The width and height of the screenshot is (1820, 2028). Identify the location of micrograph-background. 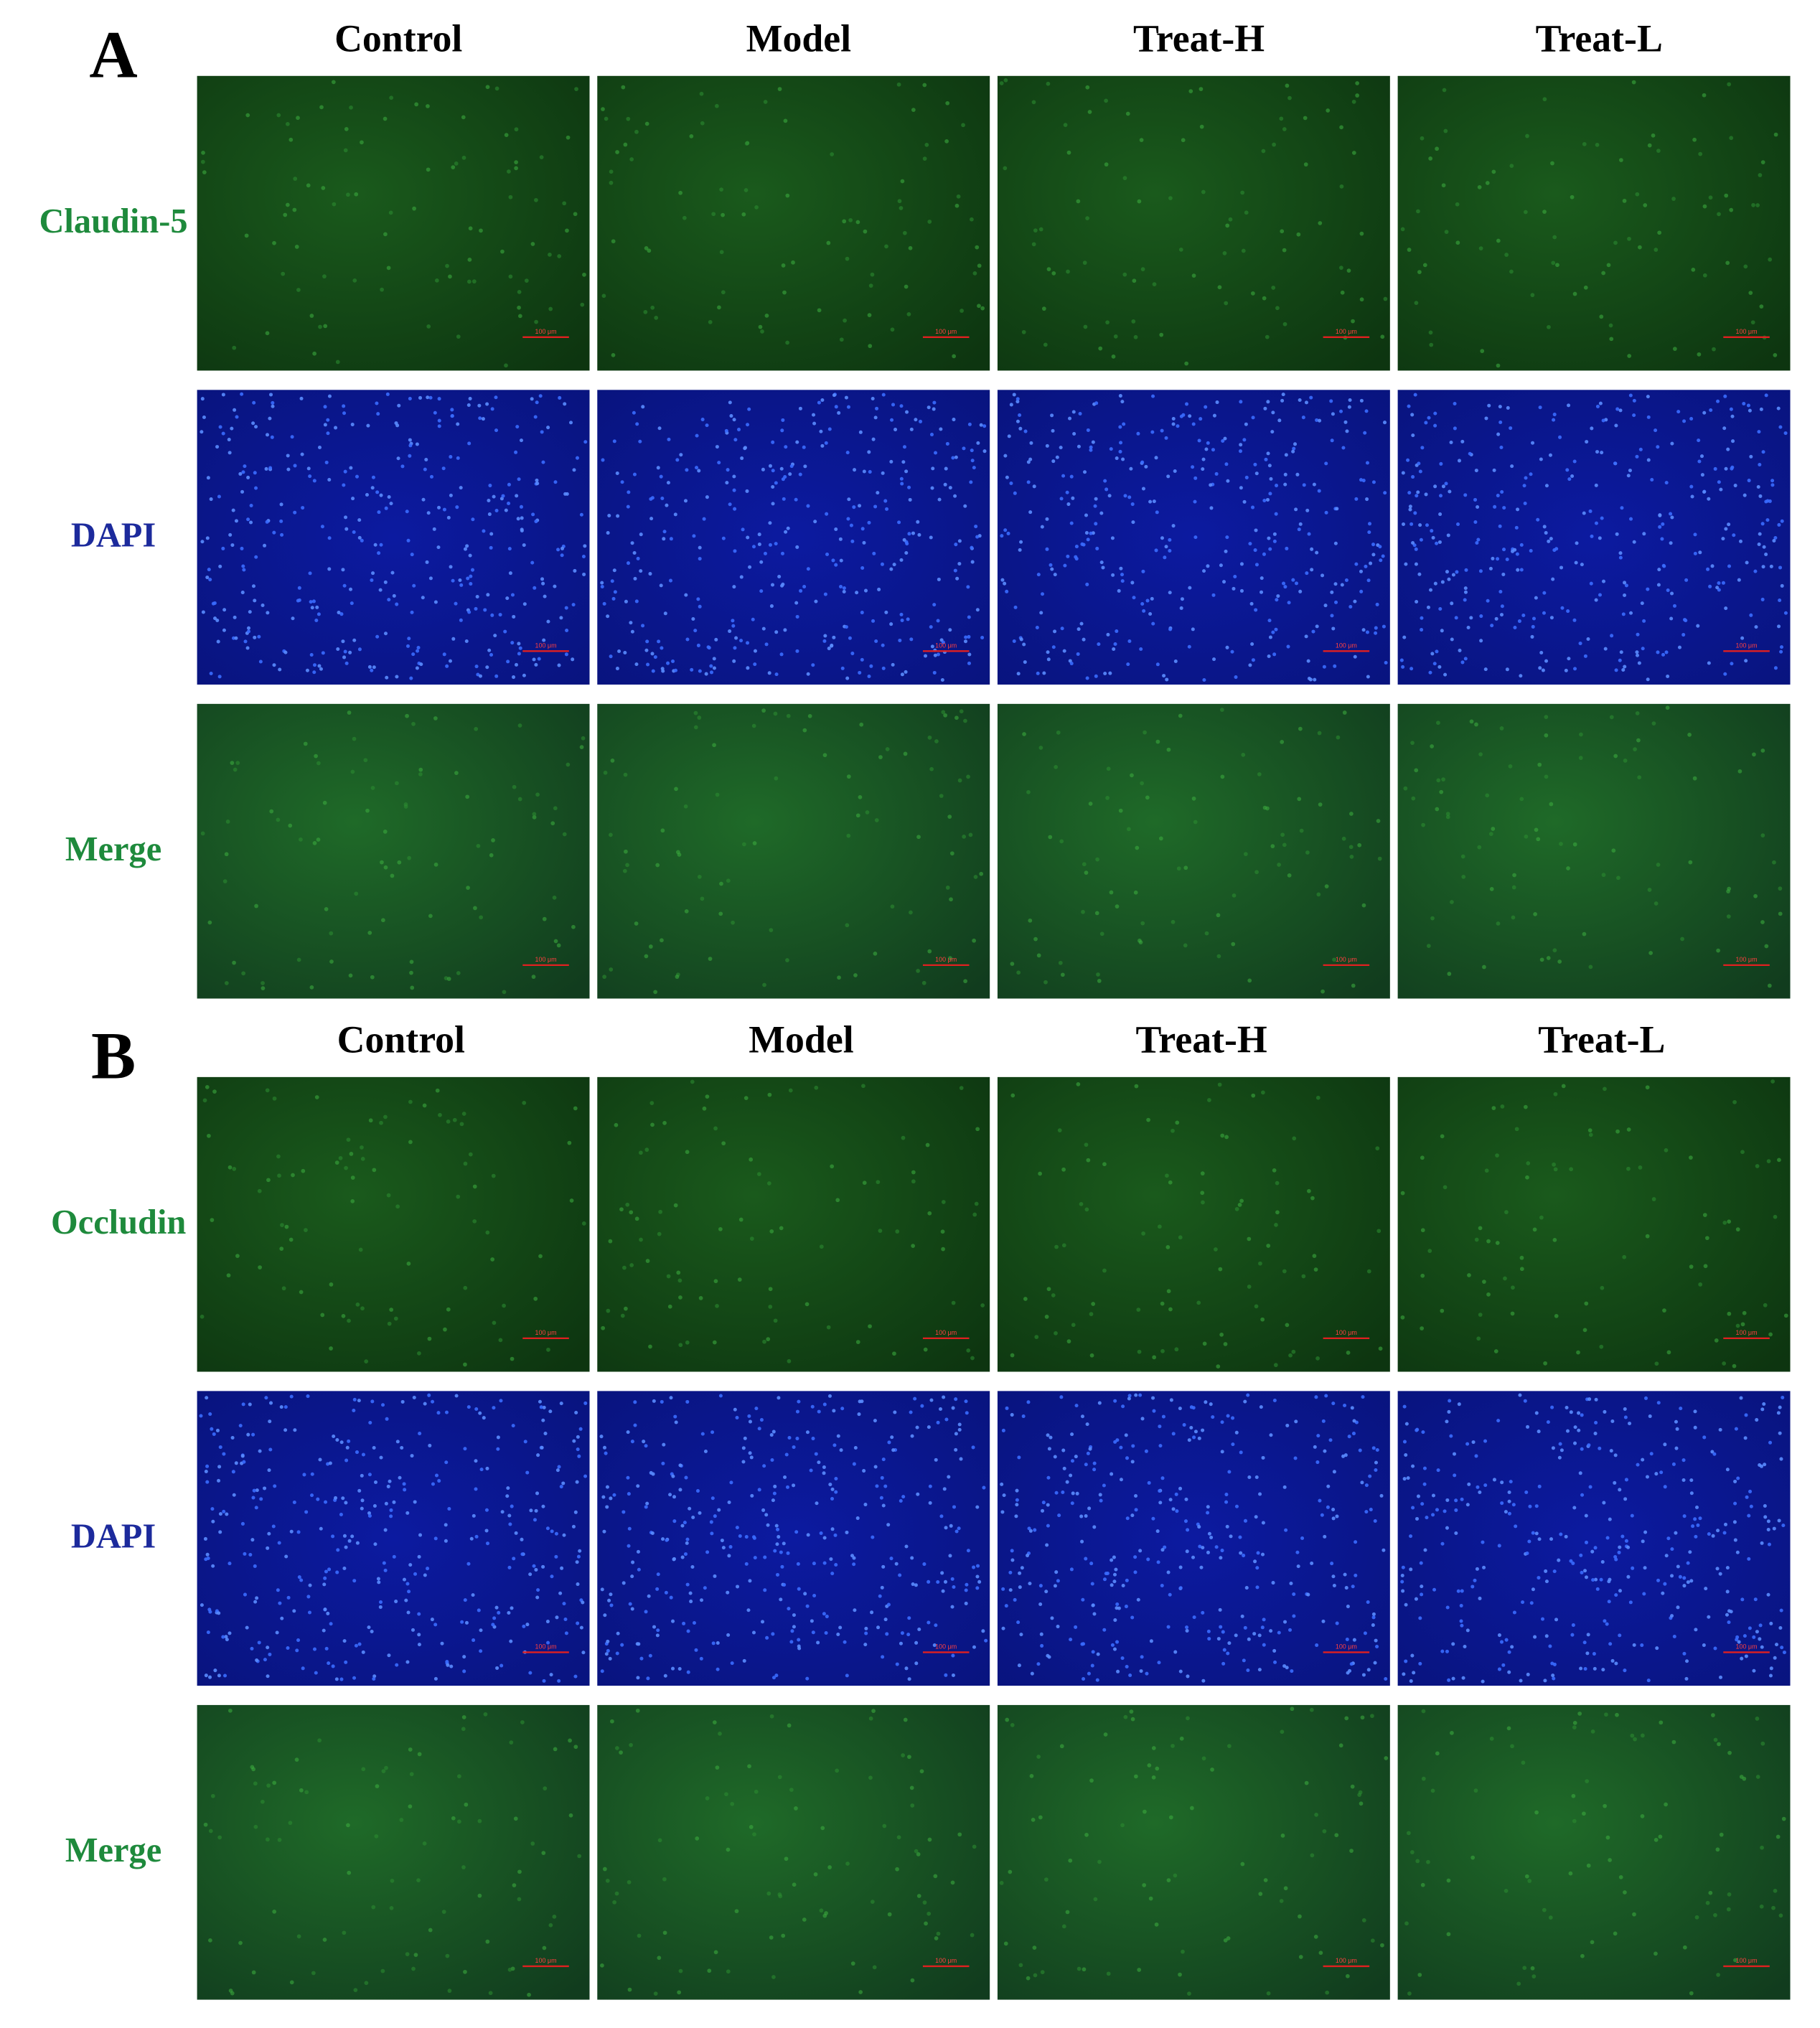
(393, 851).